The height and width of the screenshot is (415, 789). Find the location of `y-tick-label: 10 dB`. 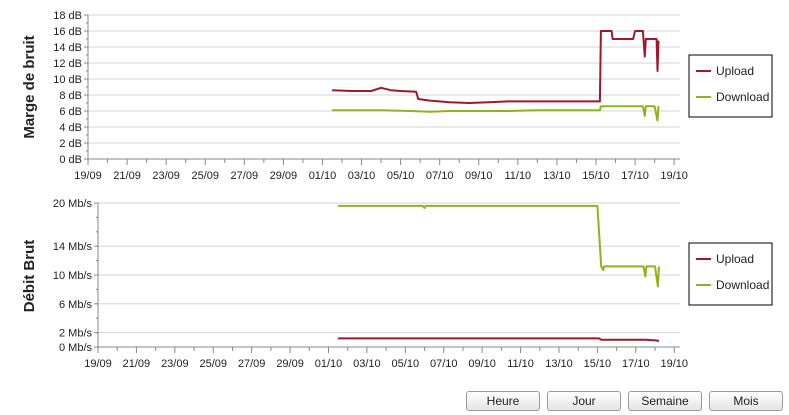

y-tick-label: 10 dB is located at coordinates (67, 80).